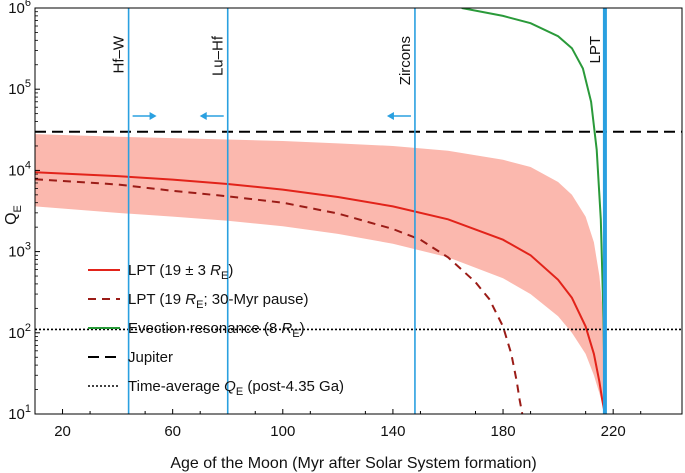  I want to click on y-axis-title-main: Q, so click(11, 218).